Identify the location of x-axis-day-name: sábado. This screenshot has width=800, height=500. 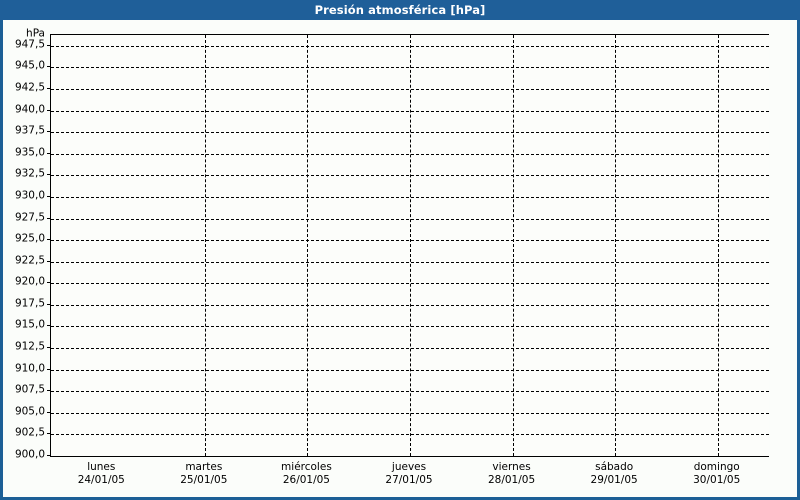
(614, 467).